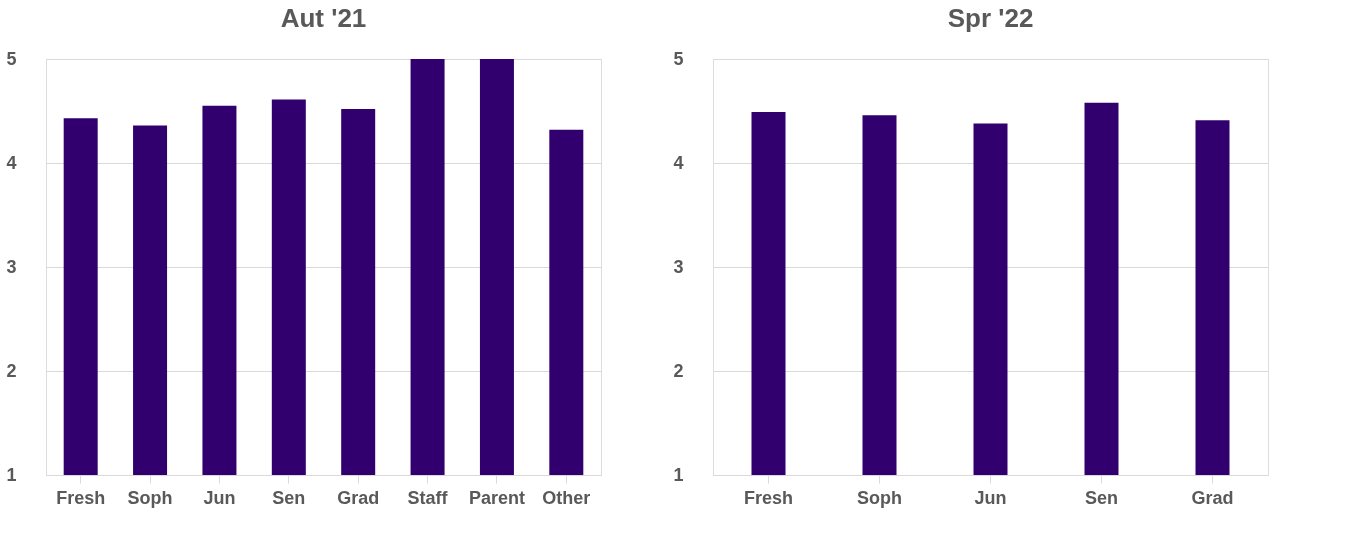 Image resolution: width=1363 pixels, height=537 pixels. Describe the element at coordinates (566, 497) in the screenshot. I see `x-tick-label: Other` at that location.